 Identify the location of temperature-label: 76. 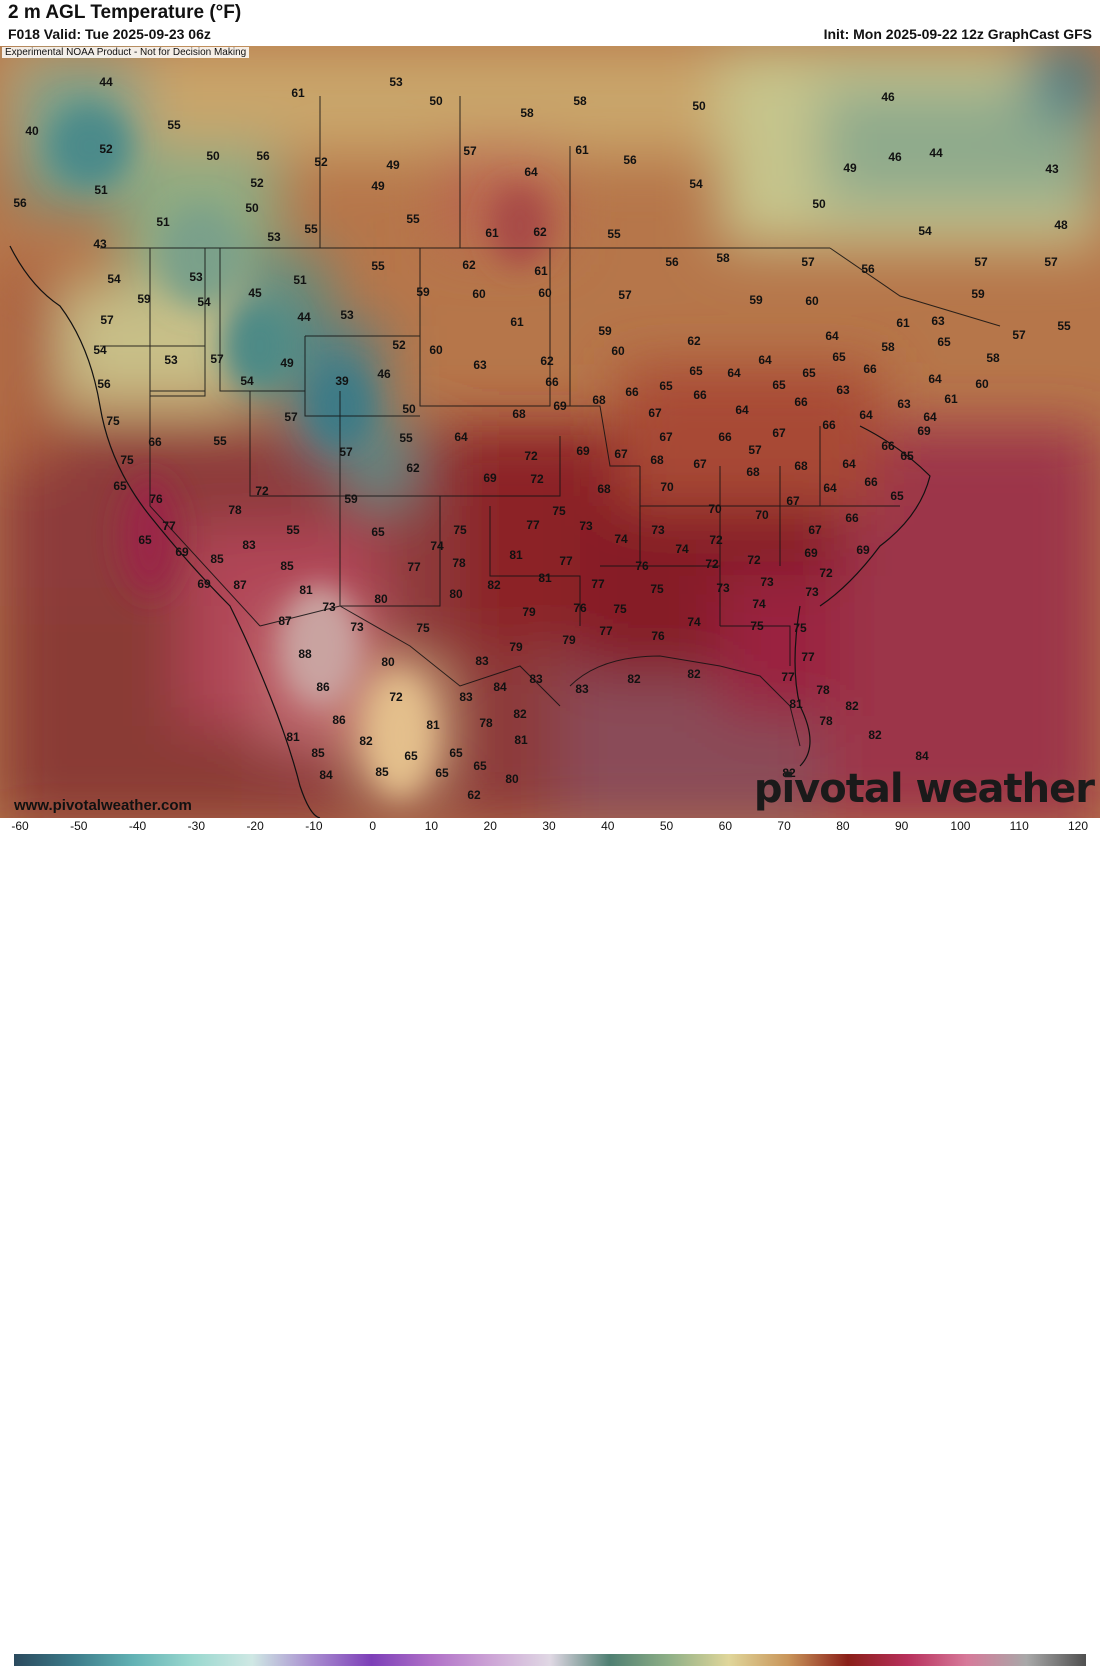
(642, 566).